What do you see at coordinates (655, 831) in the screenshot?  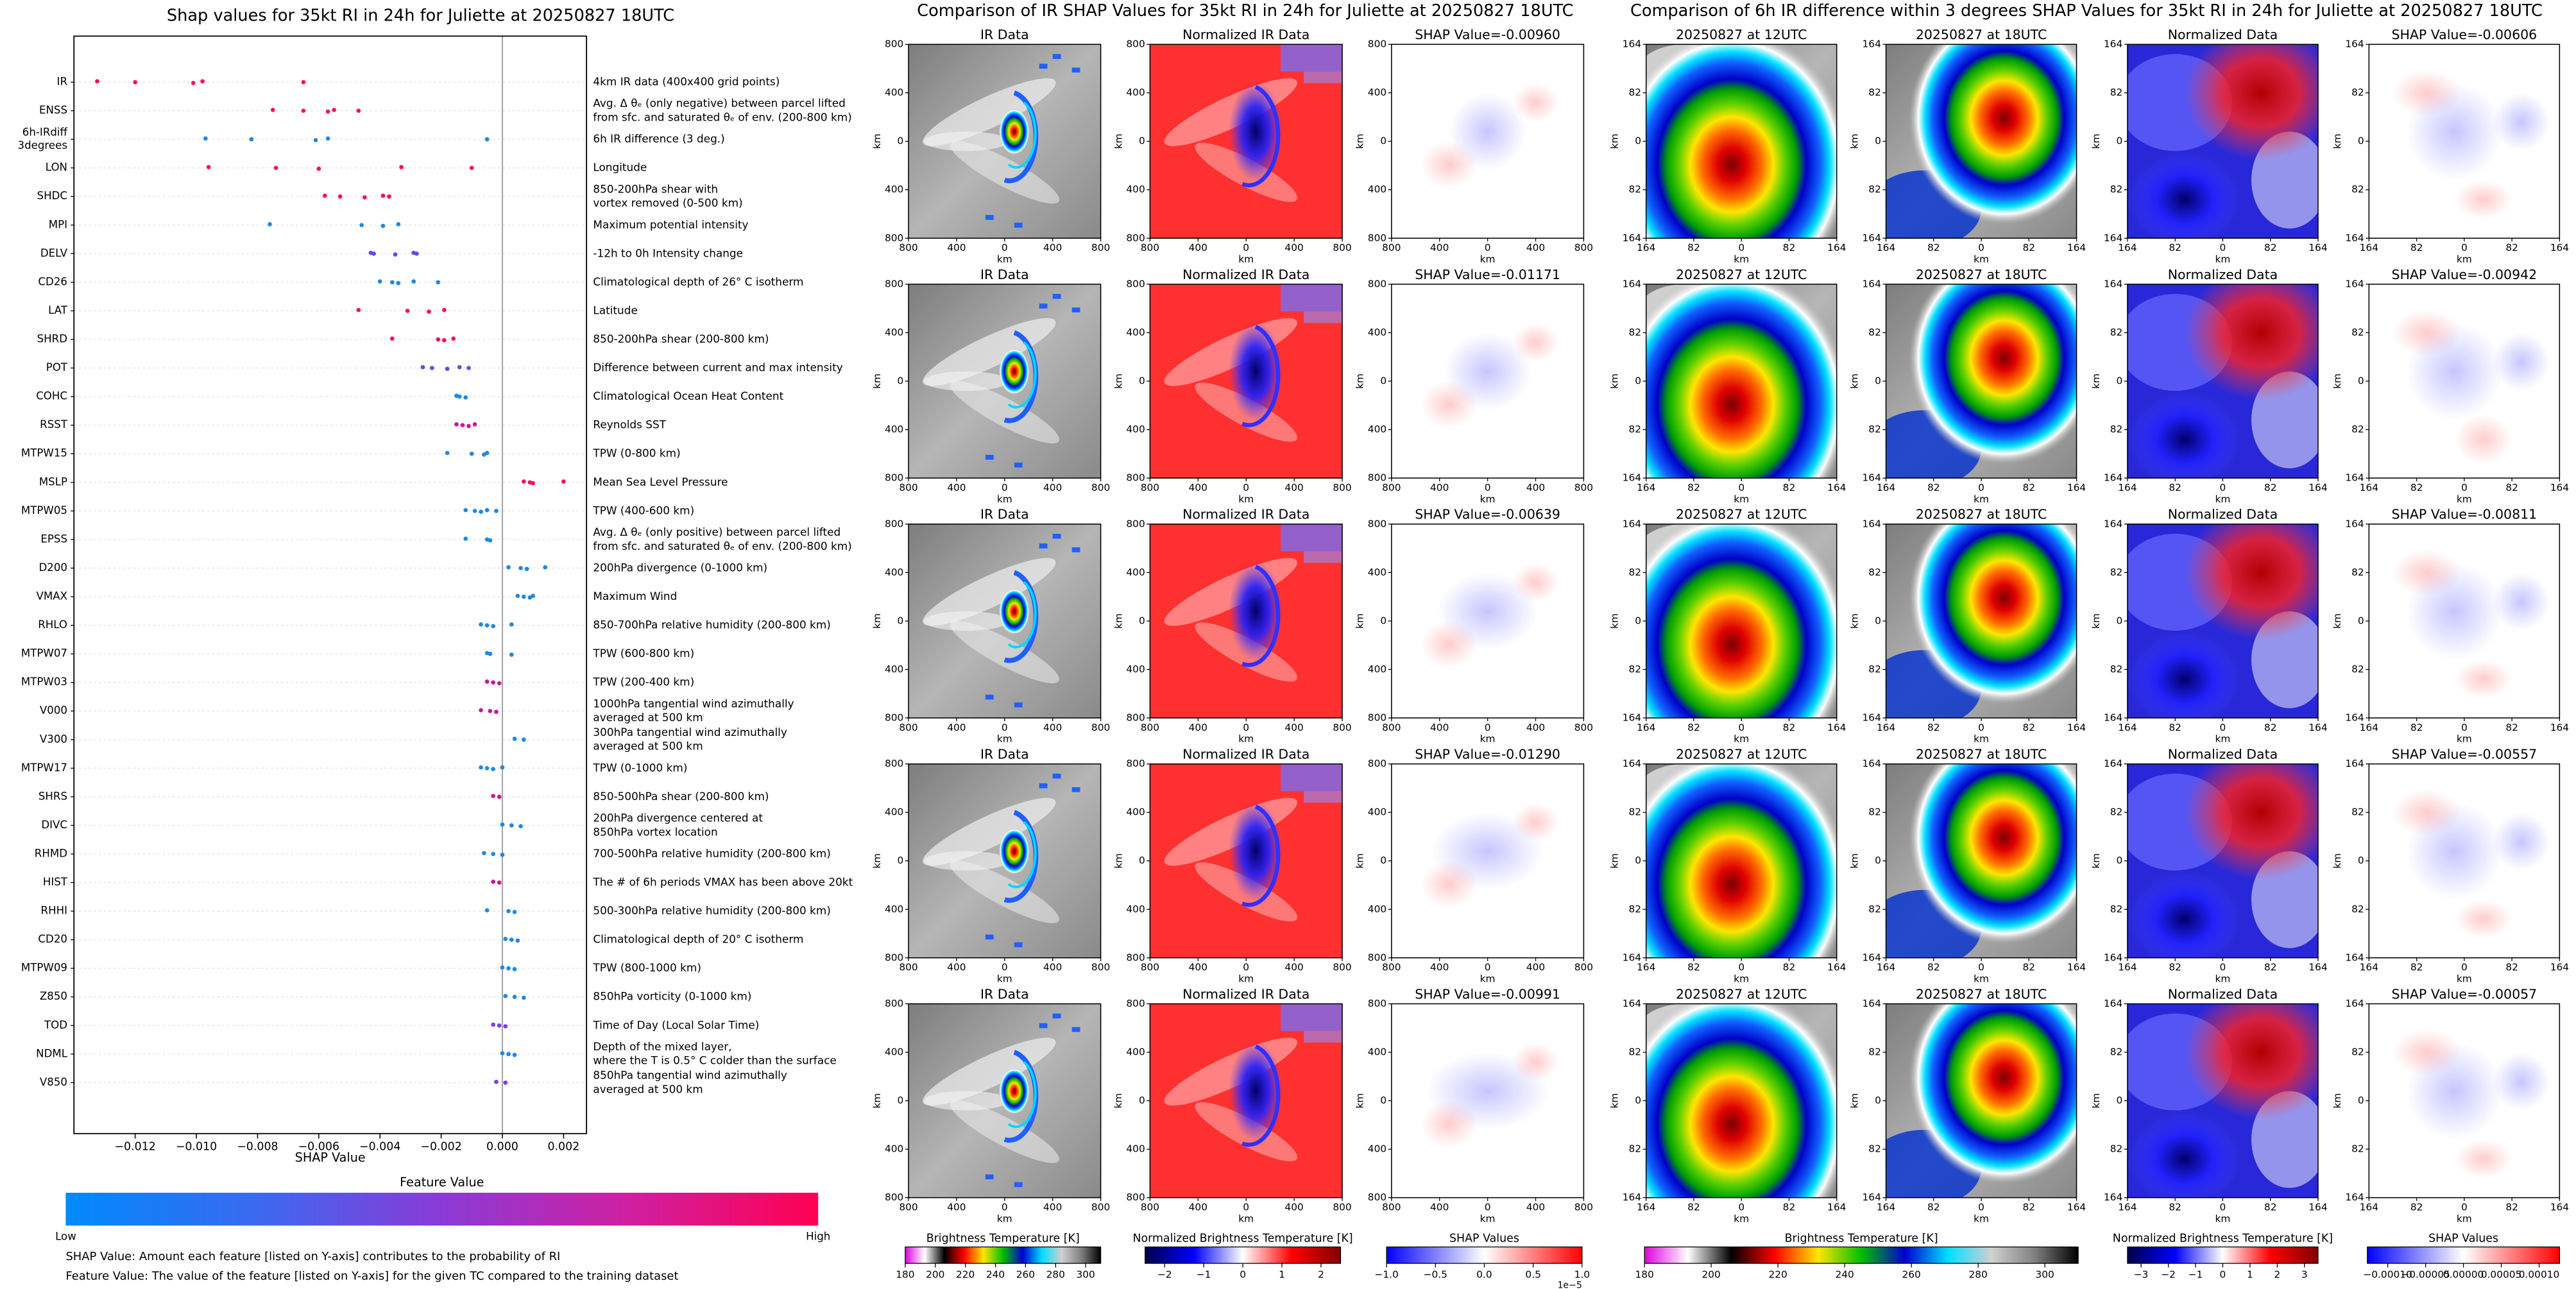 I see `feature-description: 850hPa vortex location` at bounding box center [655, 831].